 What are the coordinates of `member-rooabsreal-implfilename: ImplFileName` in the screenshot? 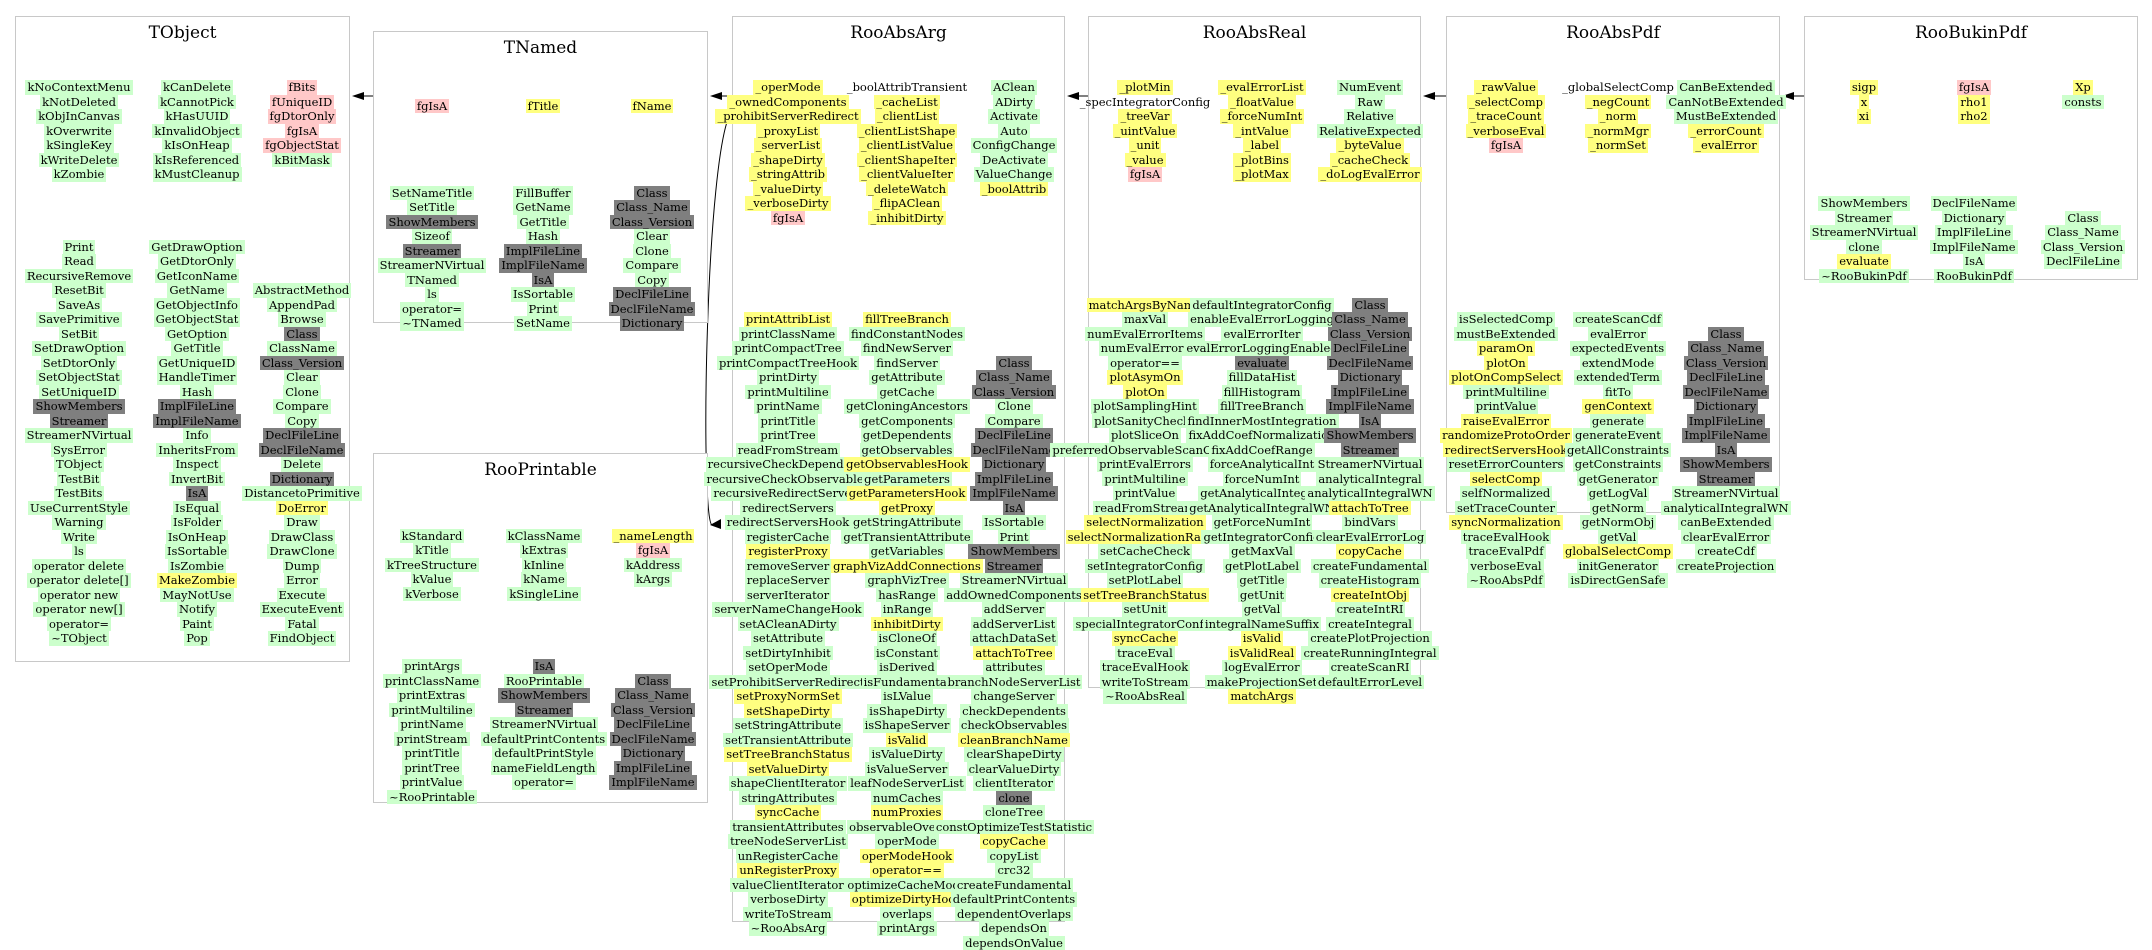 It's located at (1369, 406).